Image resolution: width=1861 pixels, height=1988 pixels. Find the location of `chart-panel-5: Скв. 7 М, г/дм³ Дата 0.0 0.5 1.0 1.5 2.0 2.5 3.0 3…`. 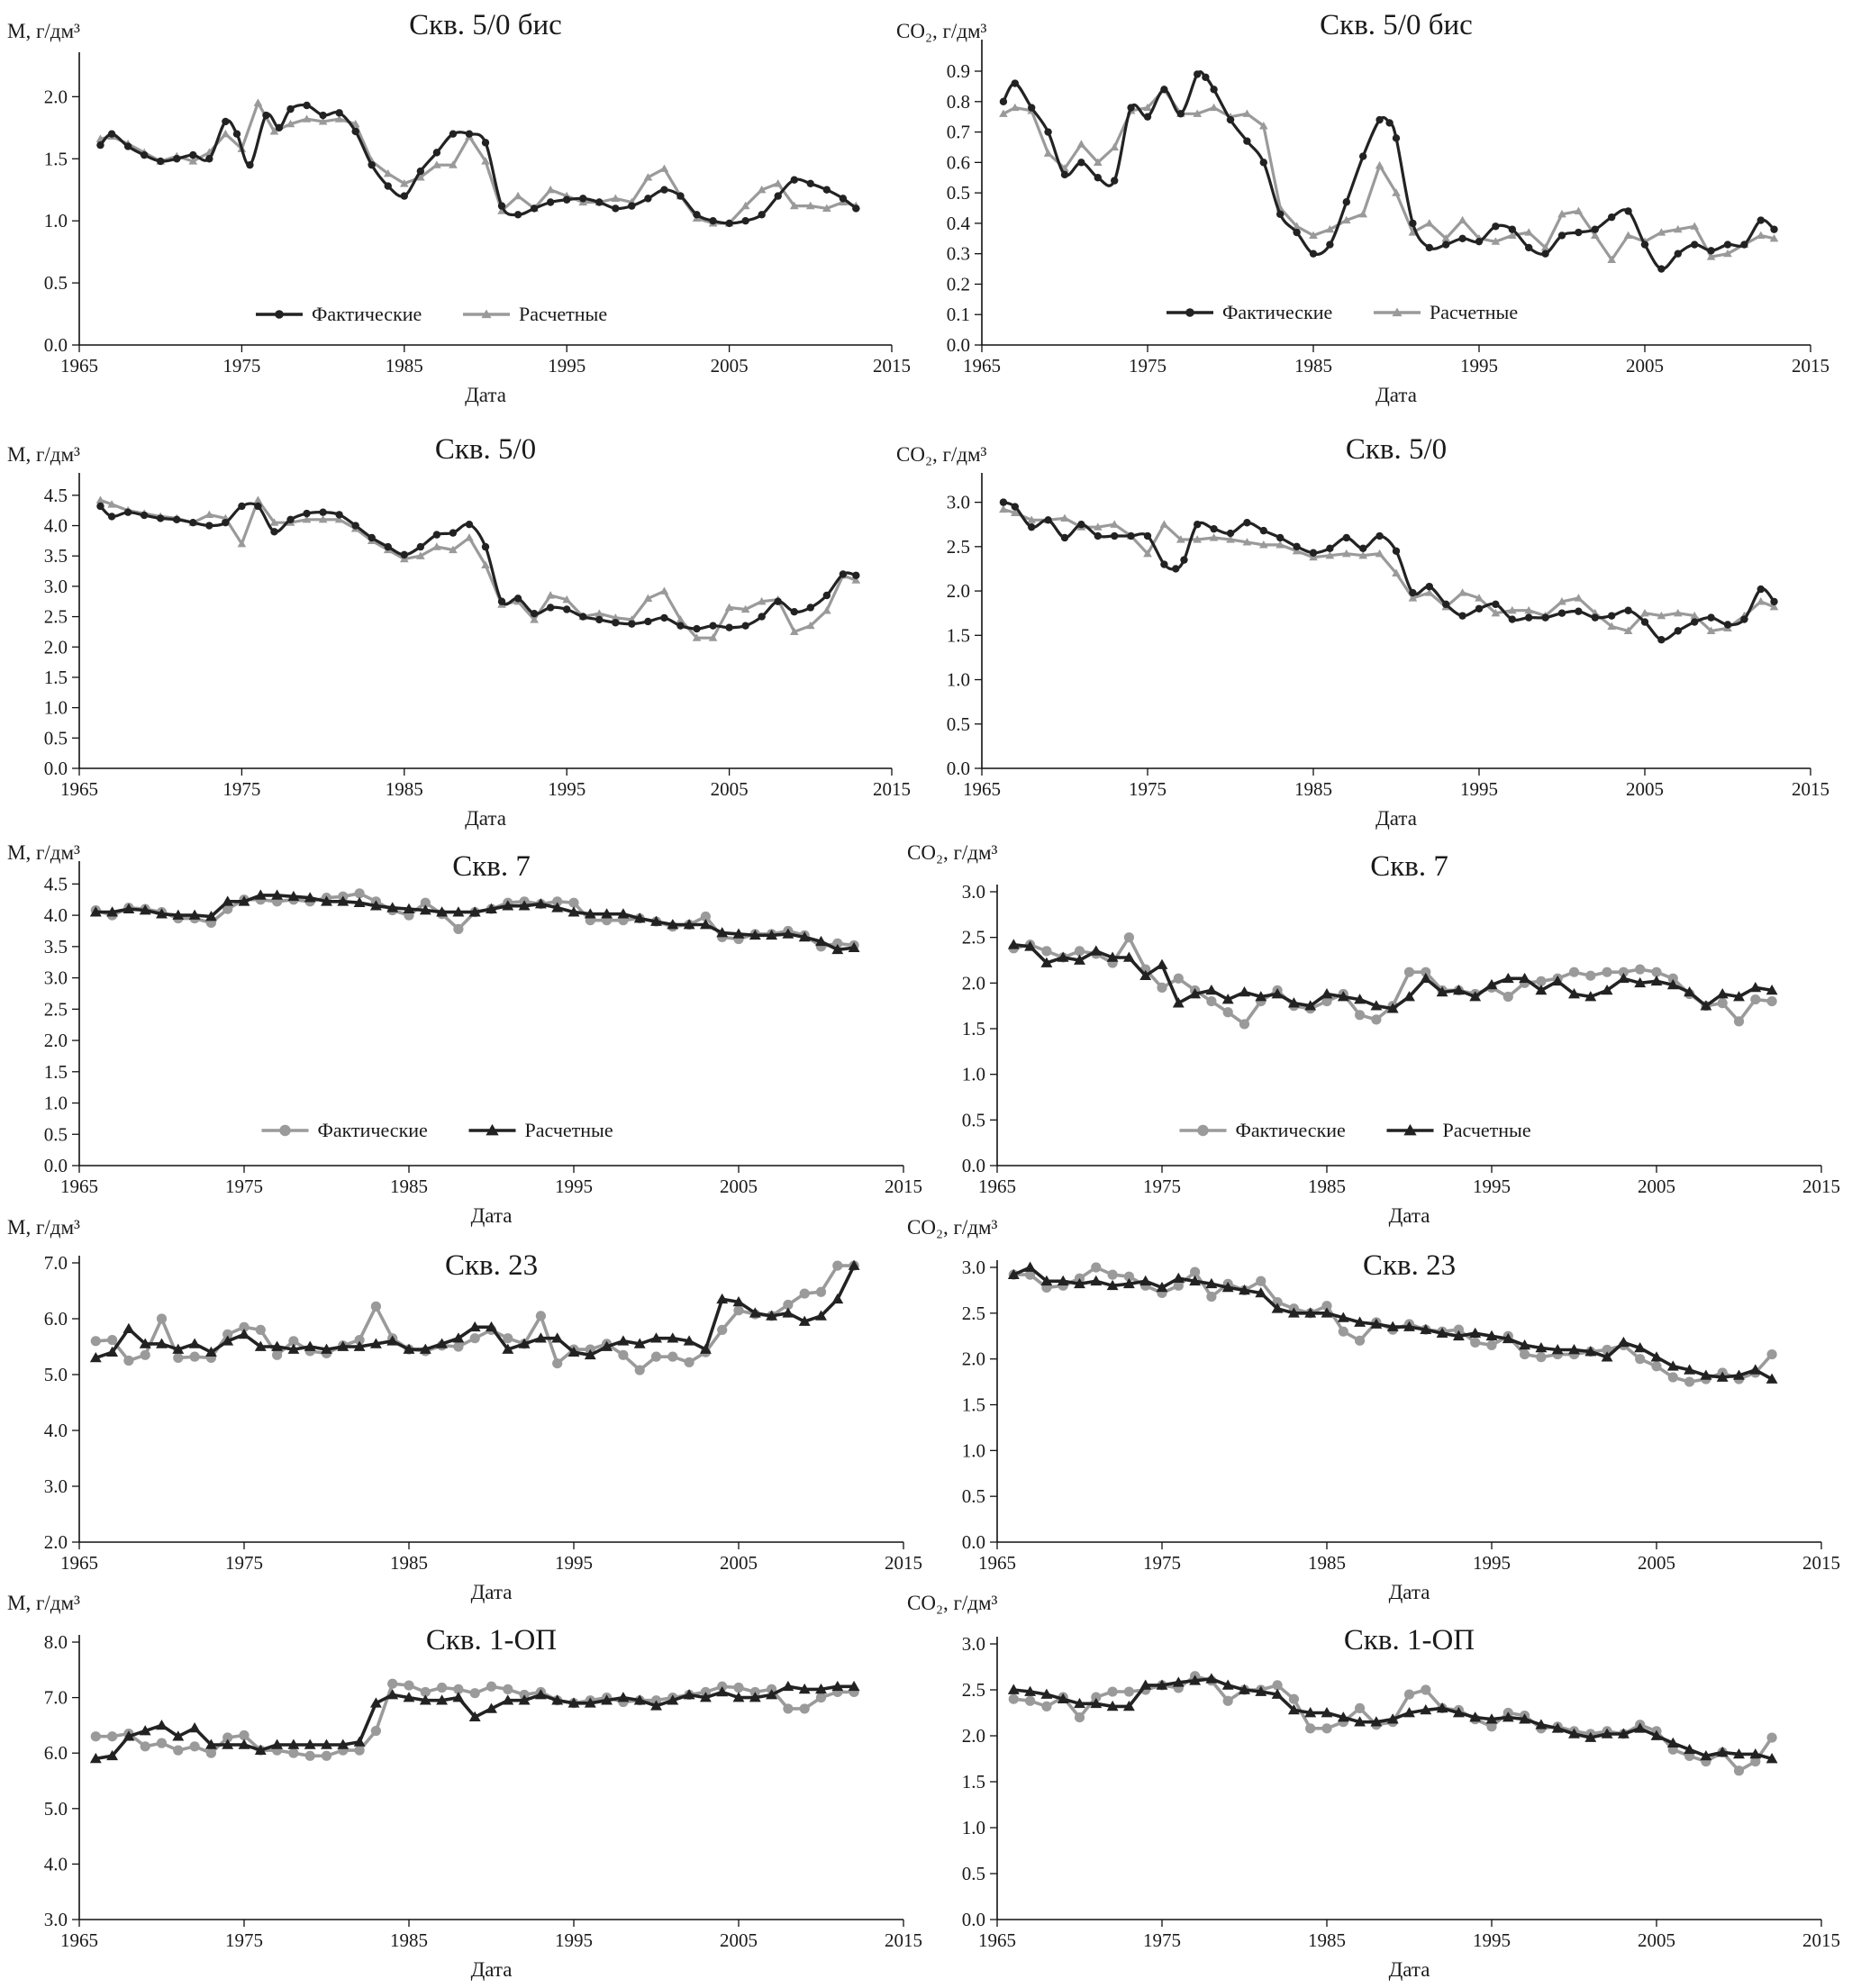

chart-panel-5: Скв. 7 М, г/дм³ Дата 0.0 0.5 1.0 1.5 2.0 2.5 3.0 3… is located at coordinates (465, 1034).